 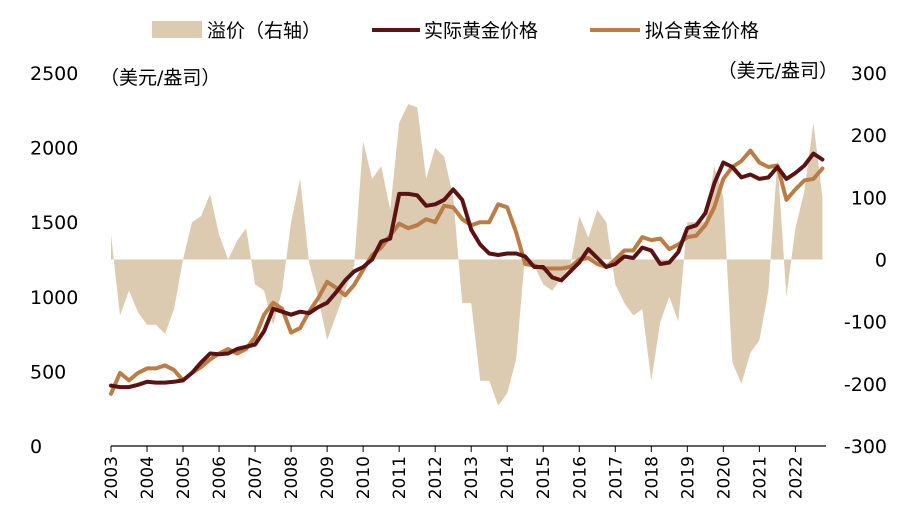 What do you see at coordinates (508, 477) in the screenshot?
I see `x-tick-label-2014: 2014` at bounding box center [508, 477].